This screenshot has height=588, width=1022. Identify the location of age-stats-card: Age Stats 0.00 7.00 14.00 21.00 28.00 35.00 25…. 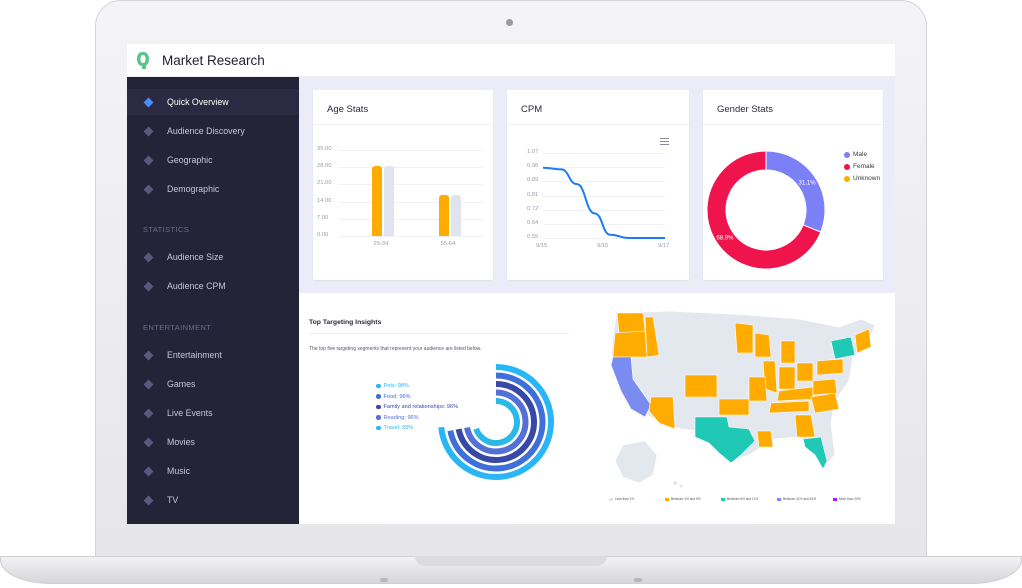
(403, 185).